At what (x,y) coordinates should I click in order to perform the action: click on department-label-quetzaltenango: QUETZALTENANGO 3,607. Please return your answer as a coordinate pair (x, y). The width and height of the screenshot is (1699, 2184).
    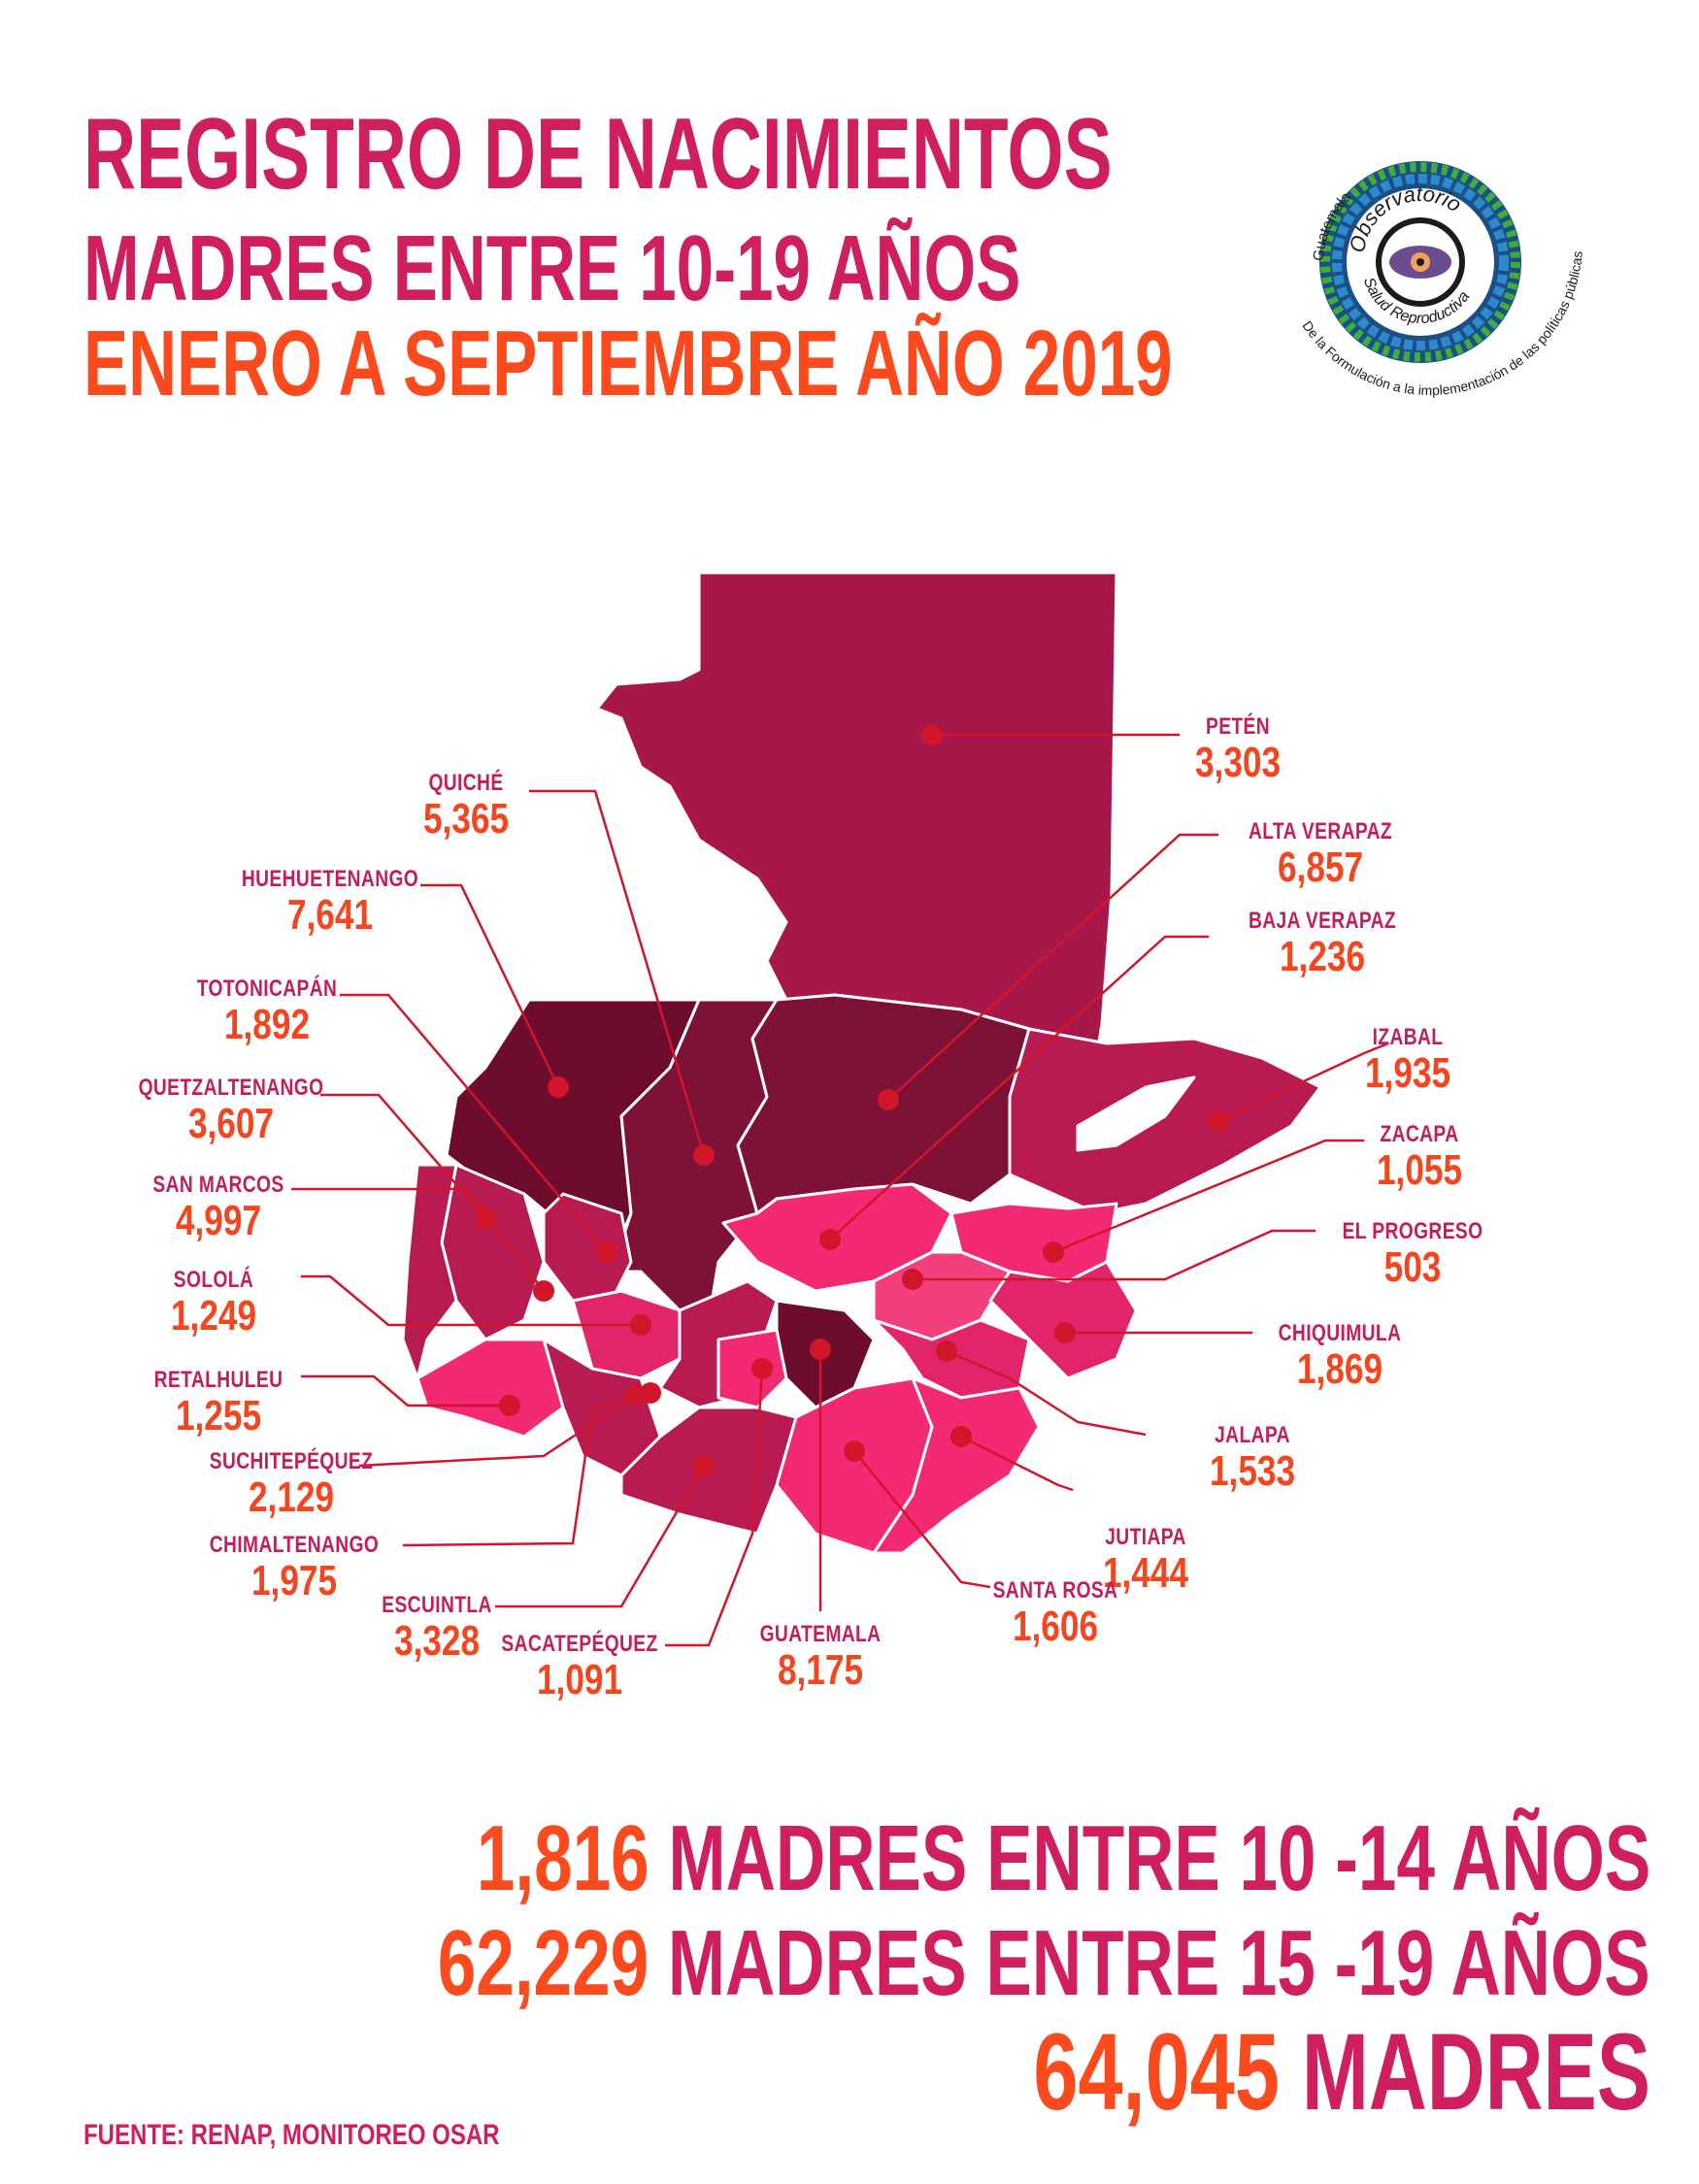
    Looking at the image, I should click on (232, 1110).